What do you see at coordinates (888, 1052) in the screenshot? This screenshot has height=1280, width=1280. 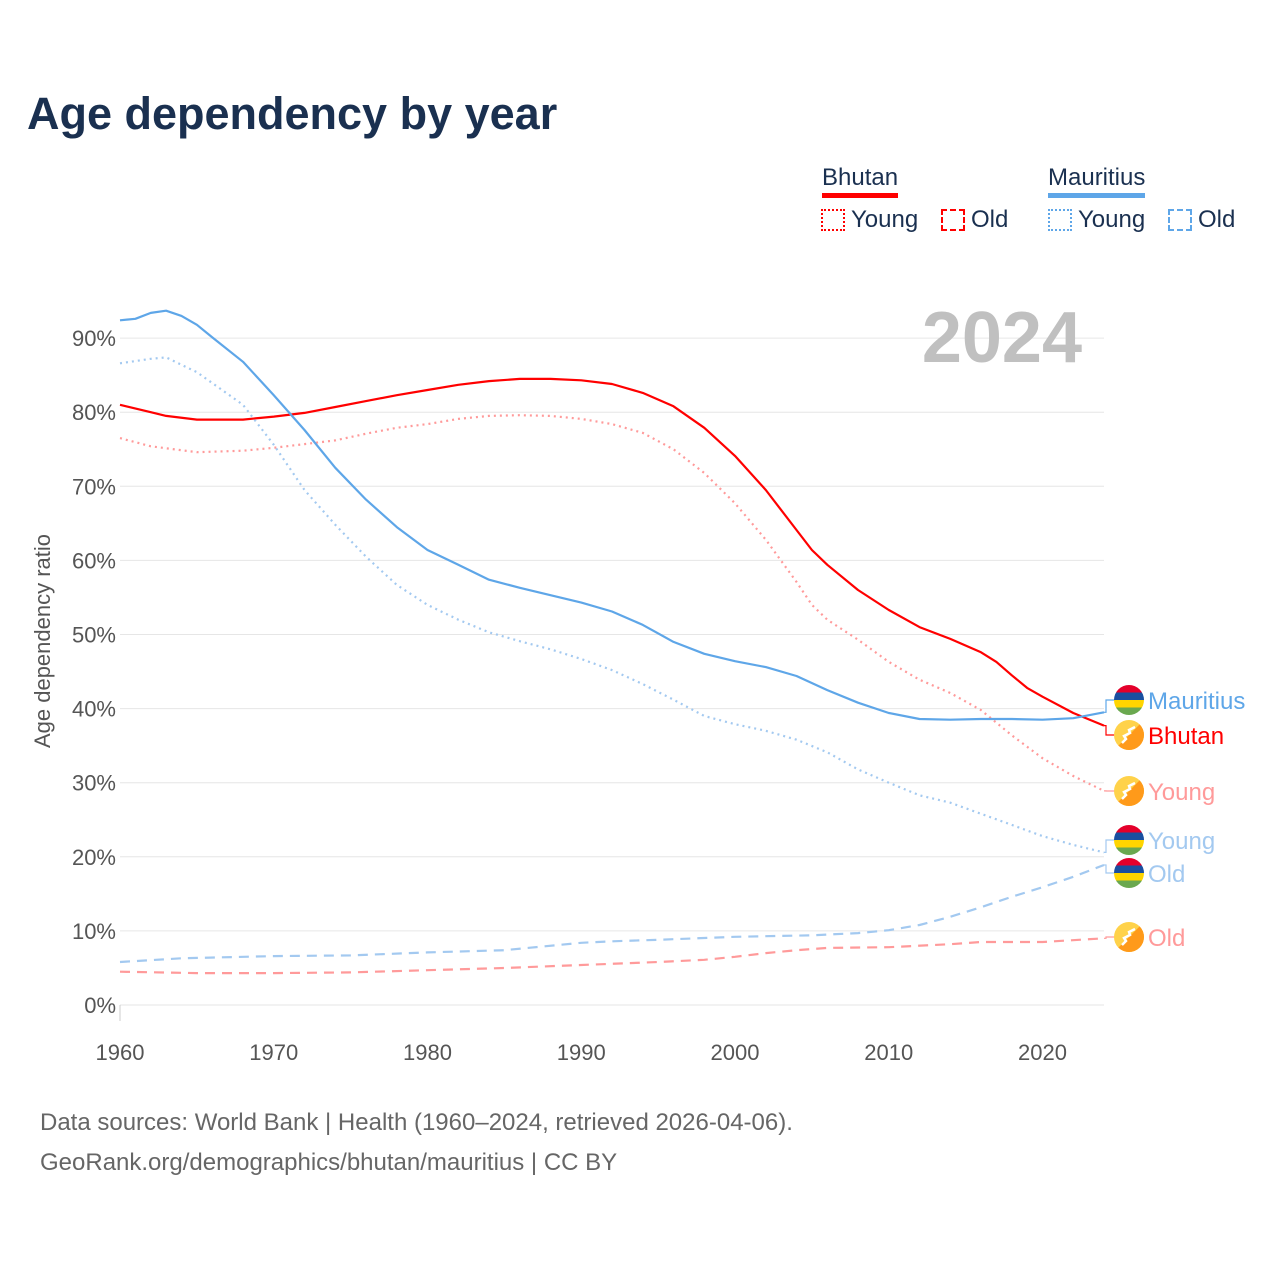 I see `x-tick-label: 2010` at bounding box center [888, 1052].